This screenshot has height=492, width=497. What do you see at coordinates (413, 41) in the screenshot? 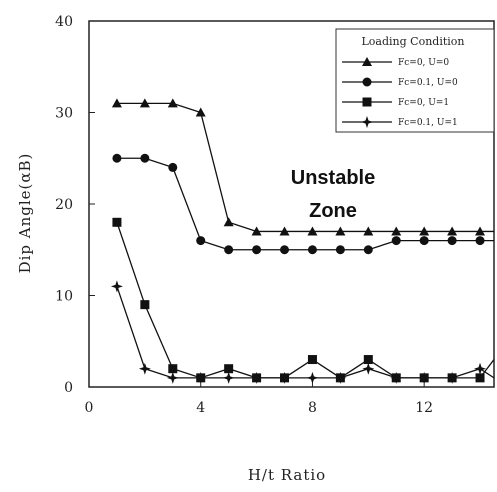
I see `legend-title: Loading Condition` at bounding box center [413, 41].